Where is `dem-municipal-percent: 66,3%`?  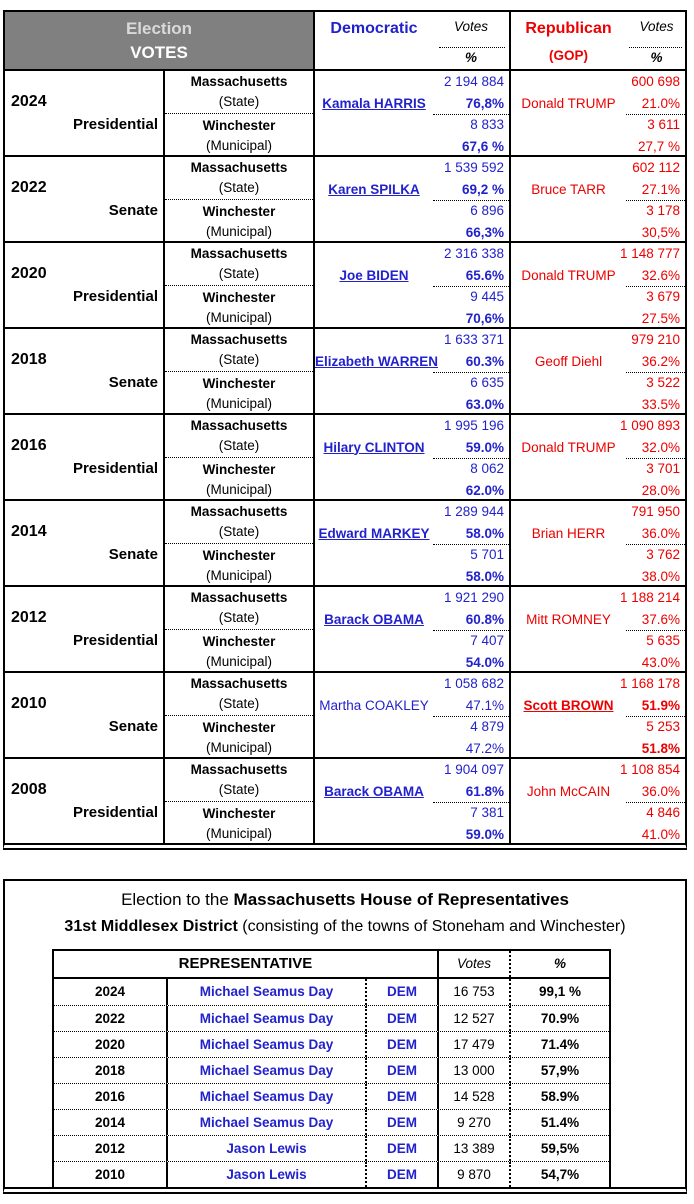 dem-municipal-percent: 66,3% is located at coordinates (484, 232).